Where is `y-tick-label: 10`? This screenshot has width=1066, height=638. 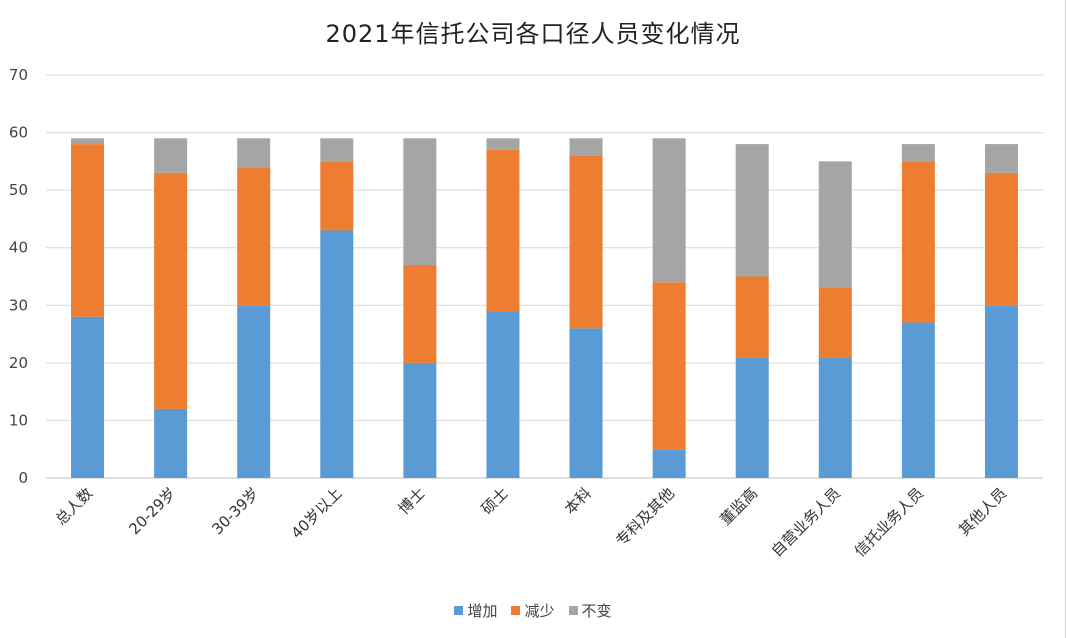 y-tick-label: 10 is located at coordinates (18, 420).